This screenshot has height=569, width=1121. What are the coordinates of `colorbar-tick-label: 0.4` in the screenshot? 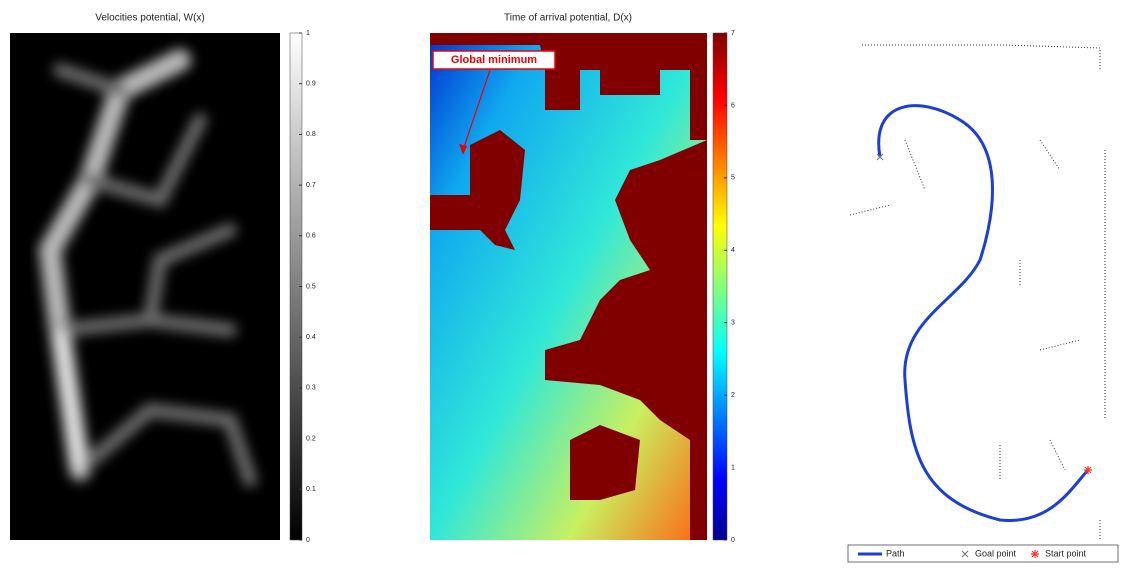 It's located at (311, 337).